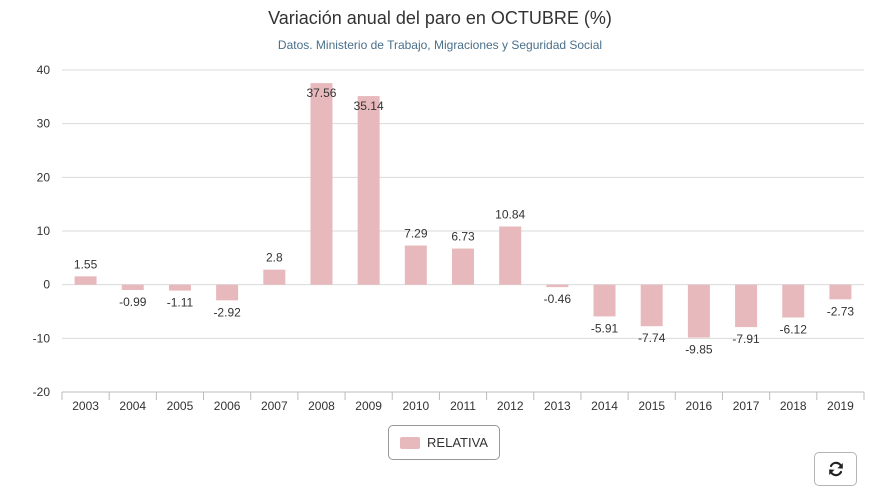  What do you see at coordinates (42, 338) in the screenshot?
I see `y-tick-label: -10` at bounding box center [42, 338].